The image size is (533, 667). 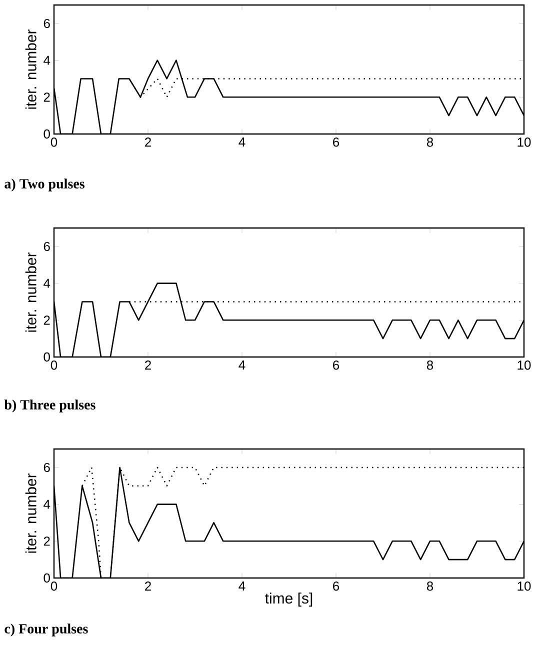 I want to click on text: c) Four pulses, so click(x=46, y=630).